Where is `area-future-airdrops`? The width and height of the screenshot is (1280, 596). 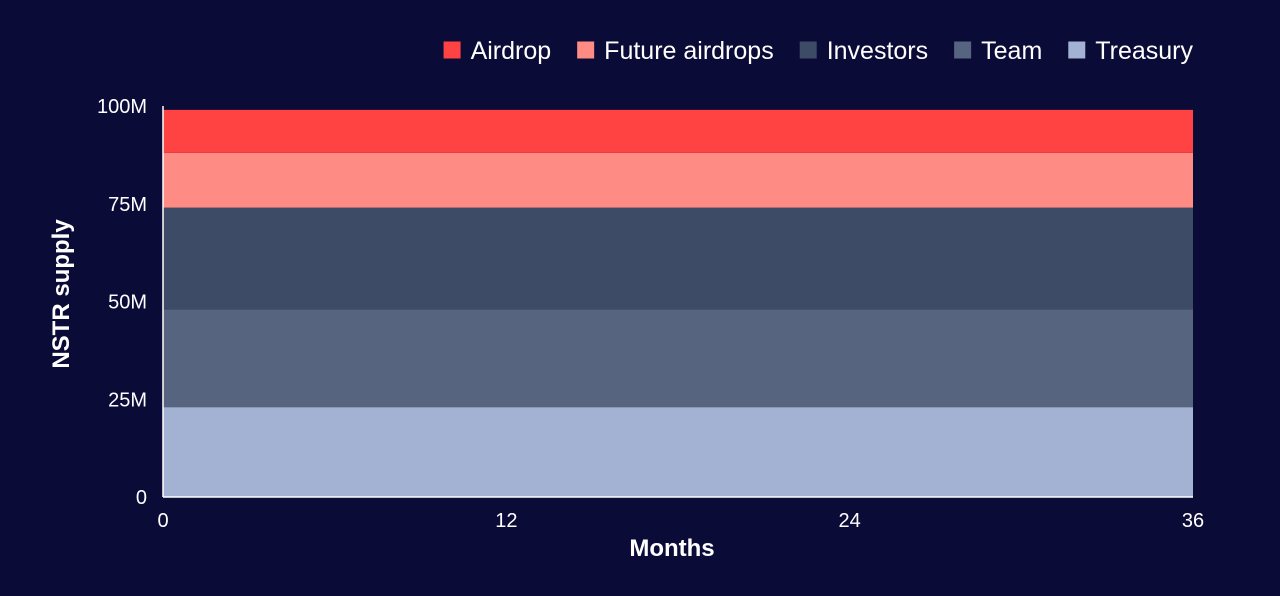 area-future-airdrops is located at coordinates (678, 180).